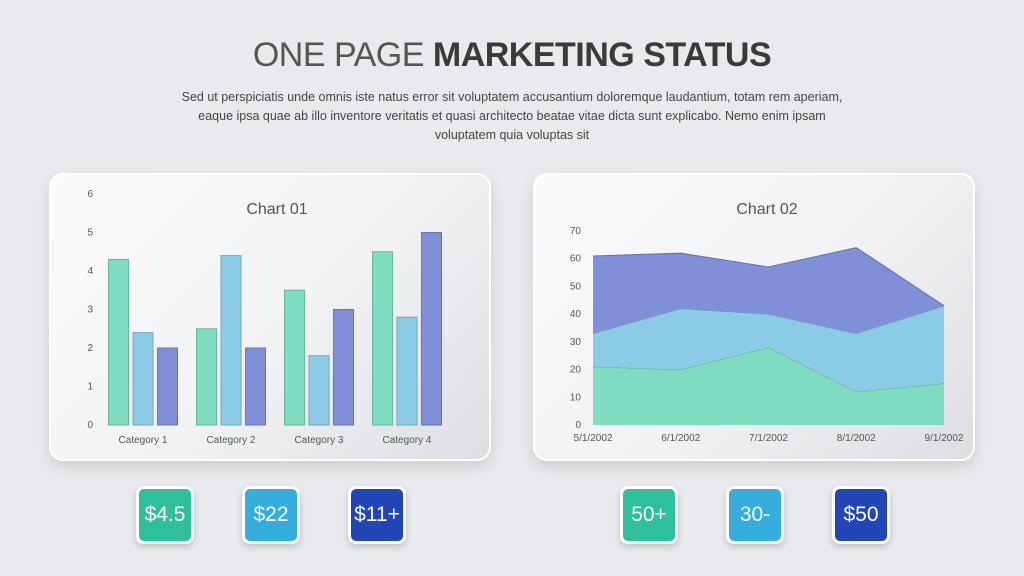 This screenshot has width=1024, height=576. I want to click on chart-01-y-tick: 0, so click(90, 425).